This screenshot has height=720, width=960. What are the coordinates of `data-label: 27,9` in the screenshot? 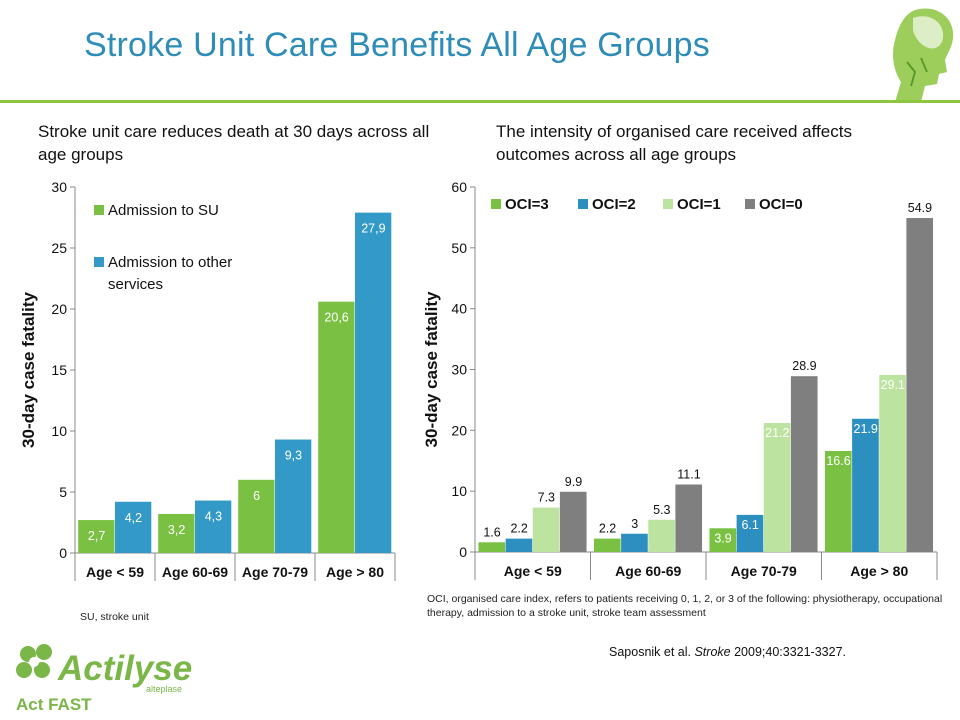 It's located at (373, 229).